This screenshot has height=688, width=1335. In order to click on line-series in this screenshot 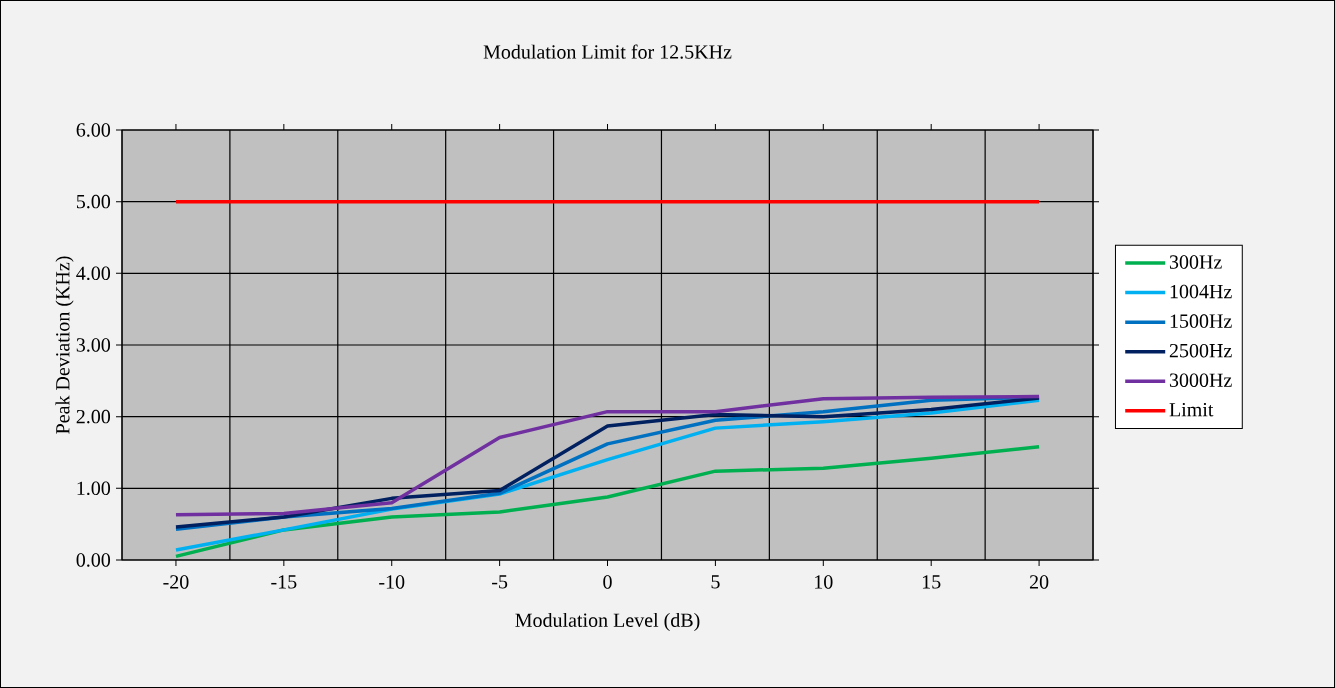, I will do `click(607, 502)`.